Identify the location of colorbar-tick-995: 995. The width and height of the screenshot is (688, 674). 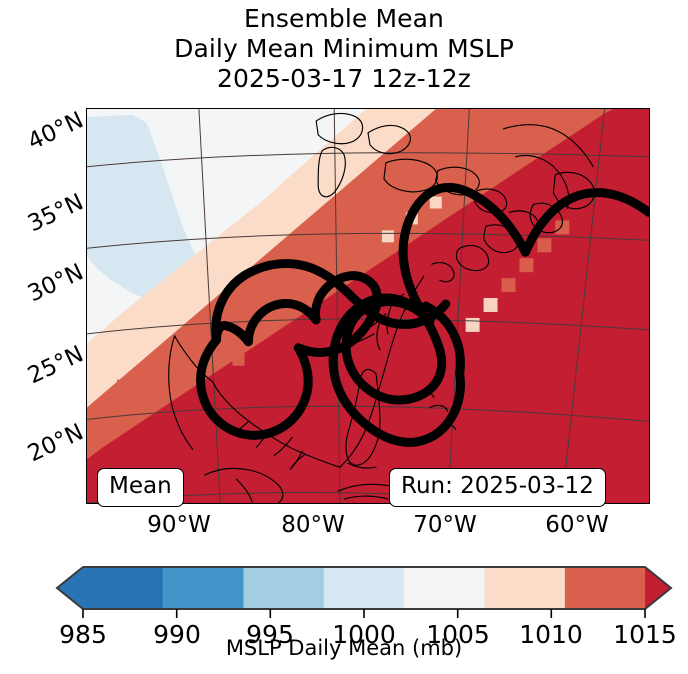
(270, 634).